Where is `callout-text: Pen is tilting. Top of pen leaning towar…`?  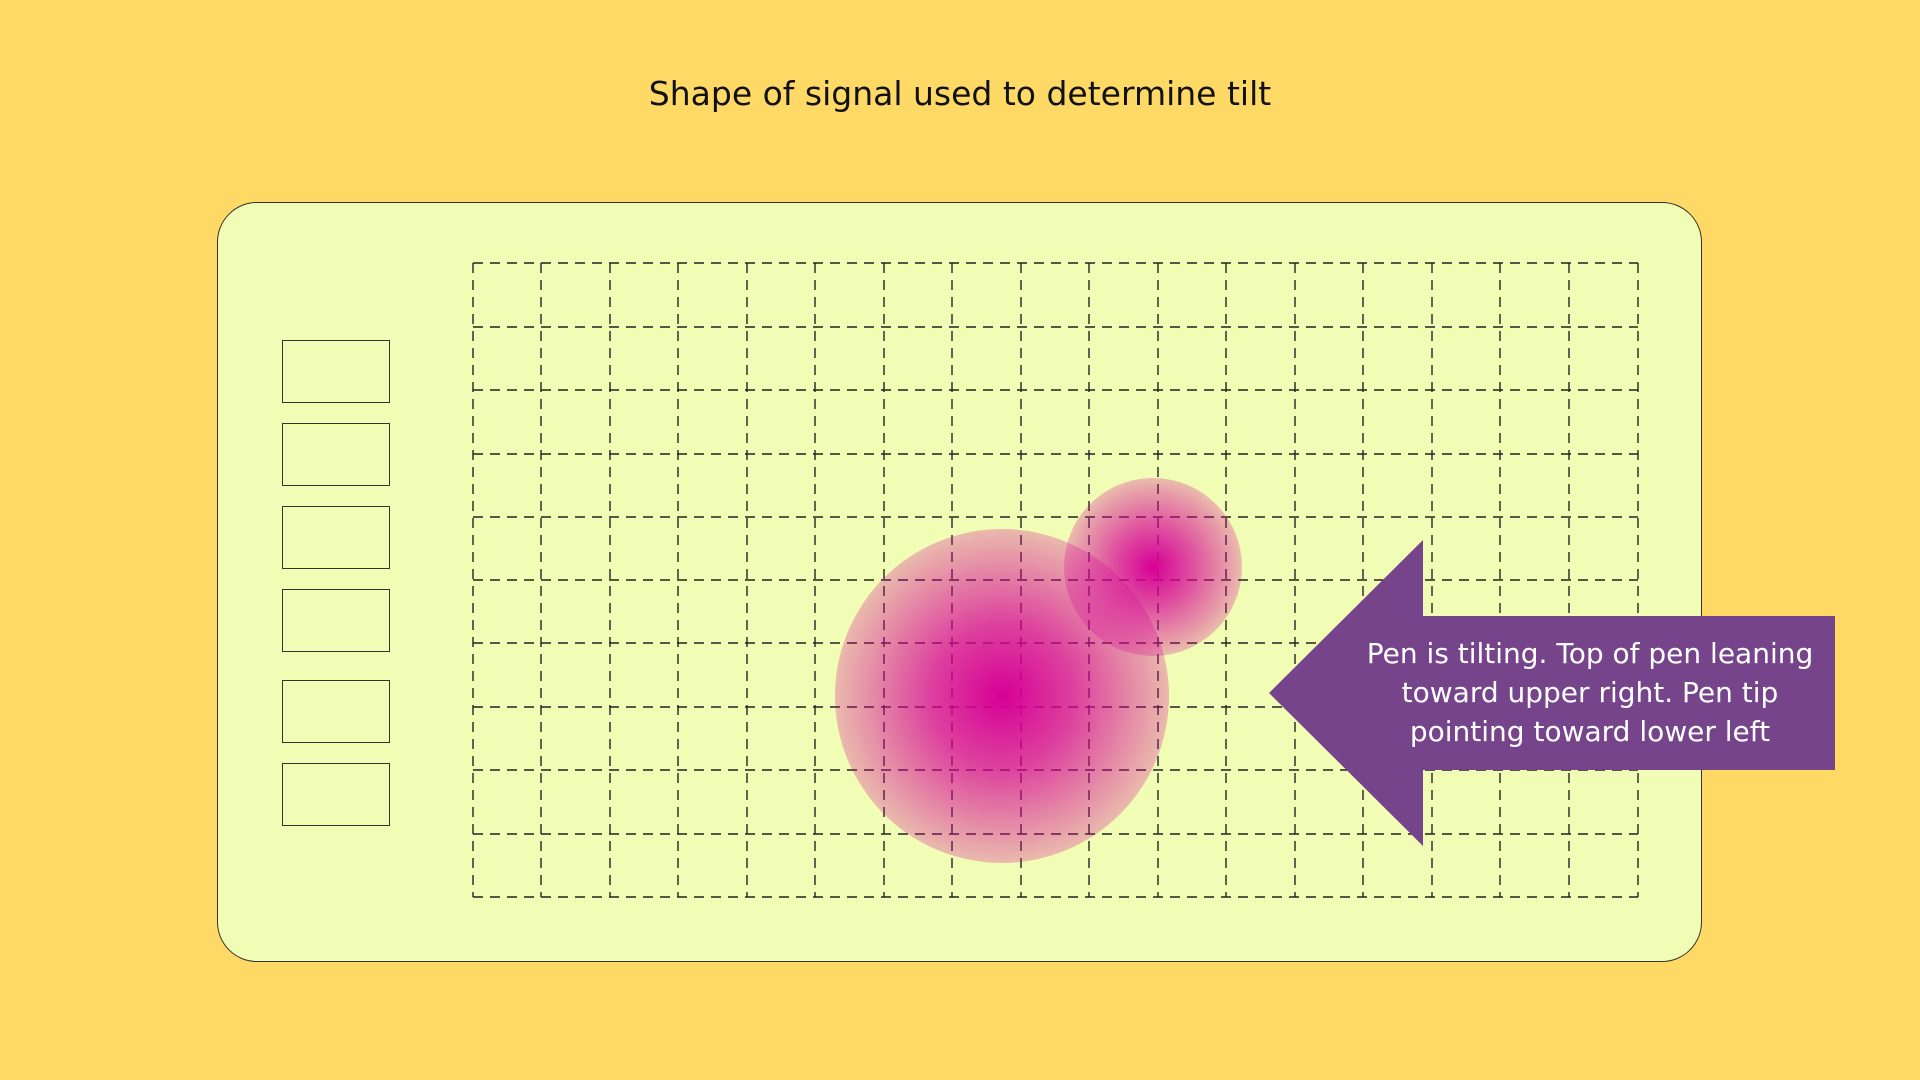 callout-text: Pen is tilting. Top of pen leaning towar… is located at coordinates (1590, 692).